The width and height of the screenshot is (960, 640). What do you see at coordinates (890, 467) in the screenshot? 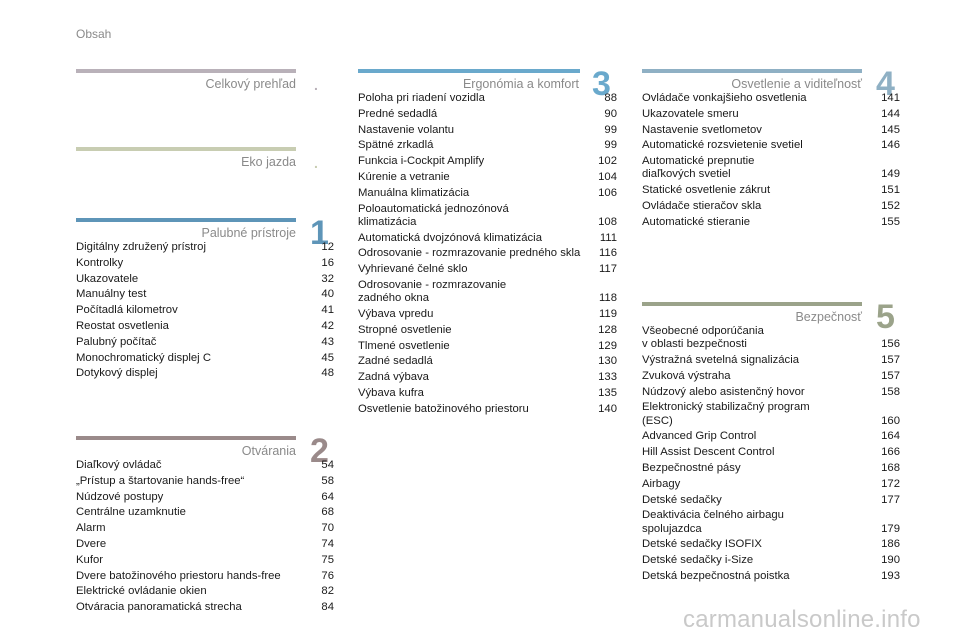
I see `toc-entry-page: 168` at bounding box center [890, 467].